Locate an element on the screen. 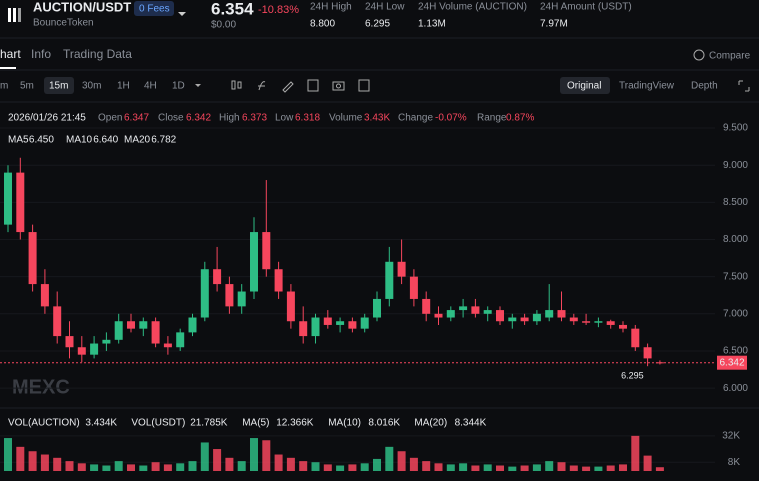 This screenshot has width=759, height=481. view-active is located at coordinates (585, 85).